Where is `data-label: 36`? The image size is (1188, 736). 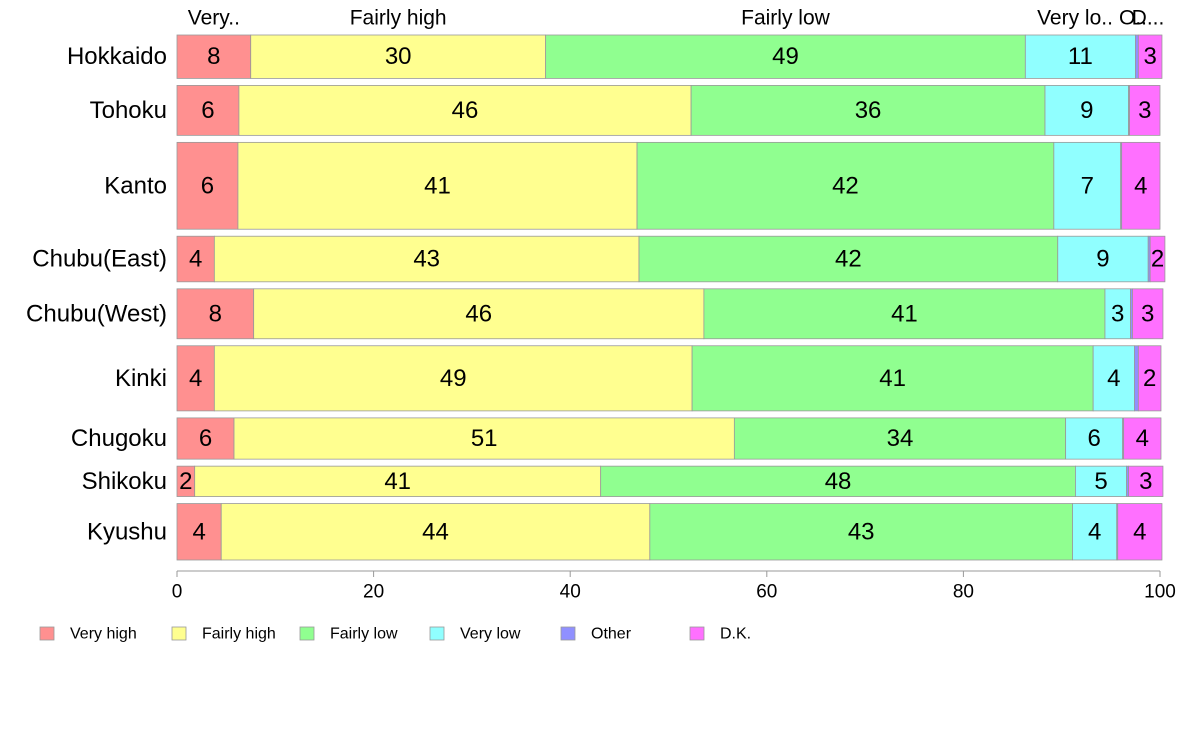
data-label: 36 is located at coordinates (868, 110).